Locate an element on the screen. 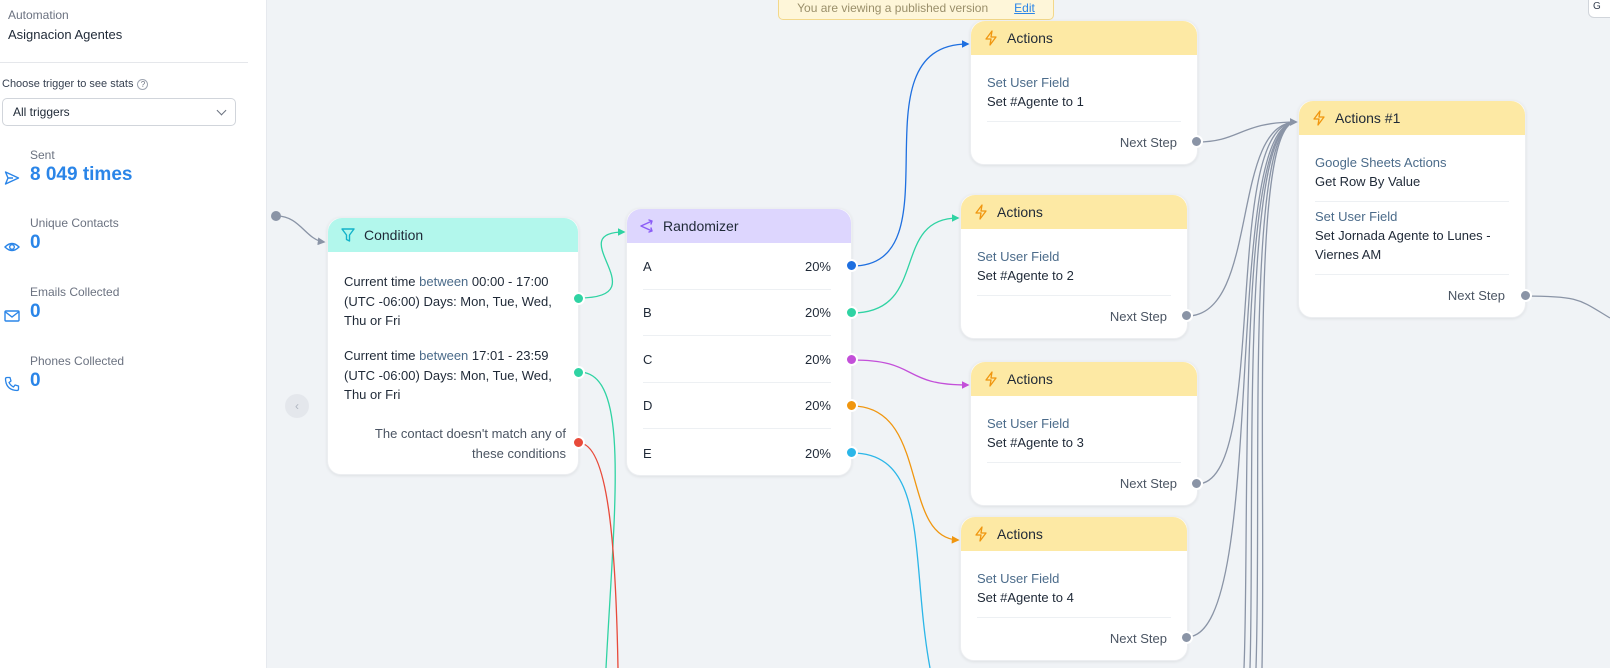 The width and height of the screenshot is (1610, 668). randomizer-row-e: E 20% is located at coordinates (737, 453).